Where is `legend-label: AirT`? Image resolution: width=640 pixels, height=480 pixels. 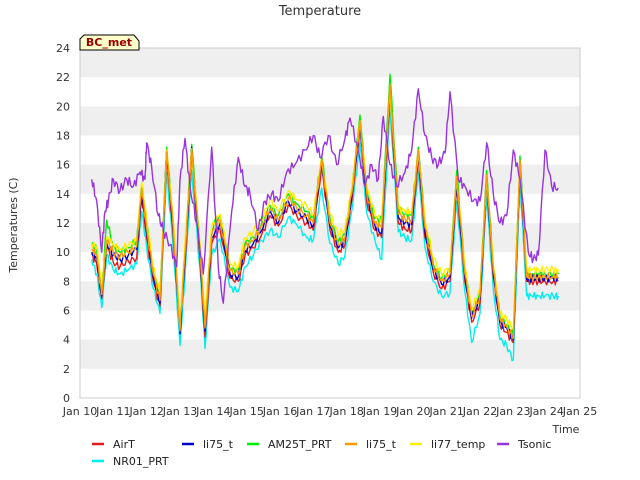 legend-label: AirT is located at coordinates (124, 444).